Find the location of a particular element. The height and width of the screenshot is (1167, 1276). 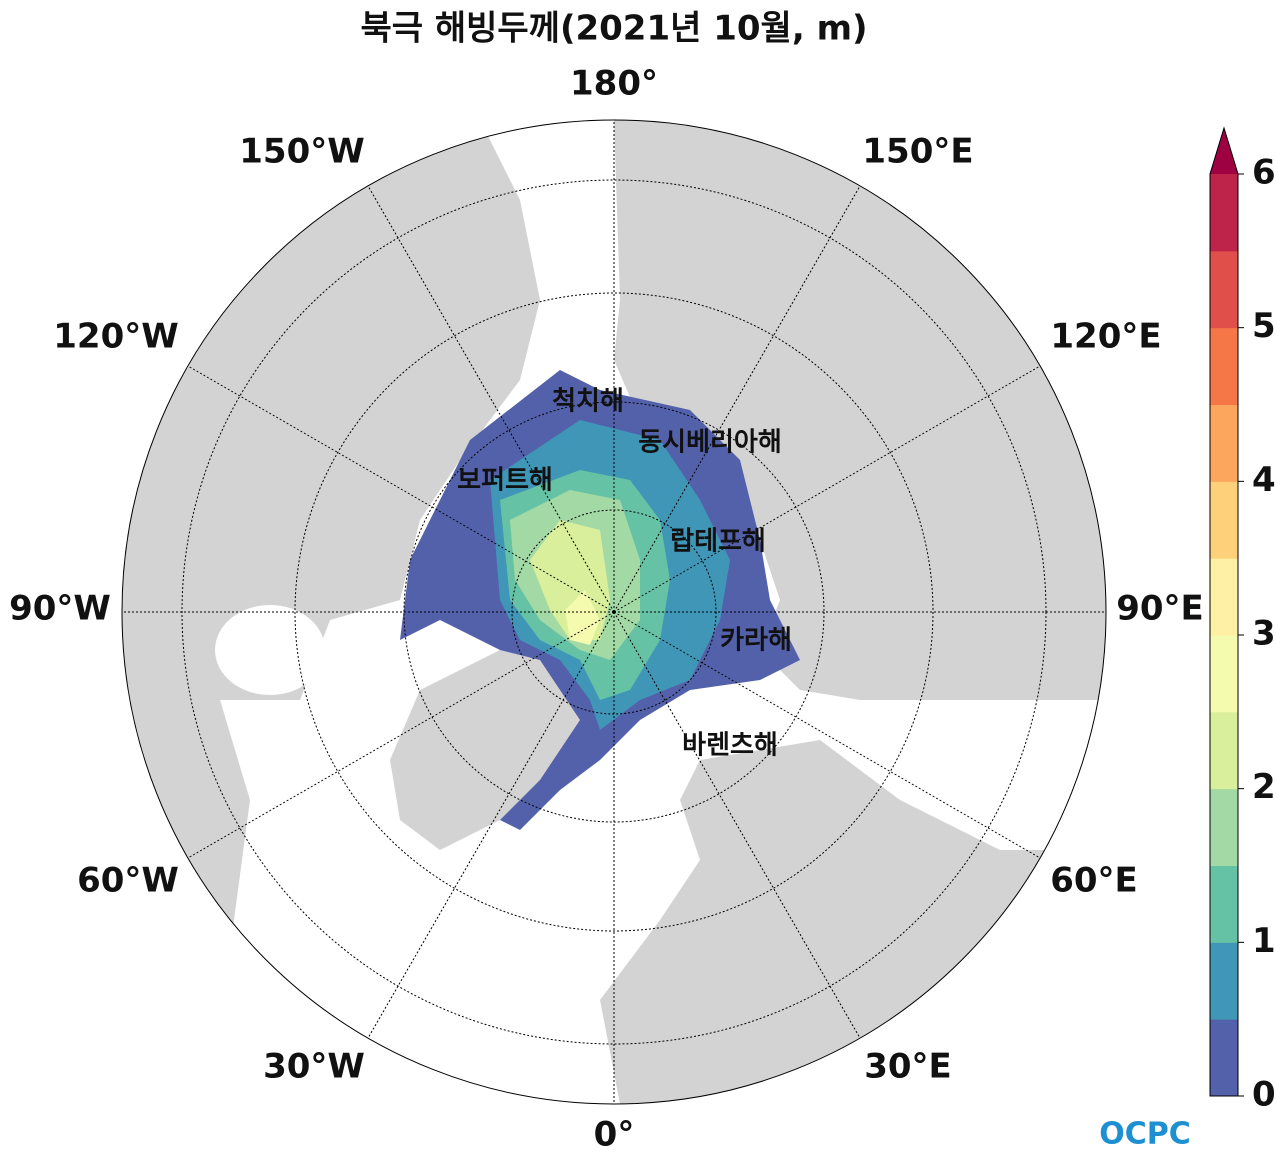

longitude-label: 90°W is located at coordinates (60, 609).